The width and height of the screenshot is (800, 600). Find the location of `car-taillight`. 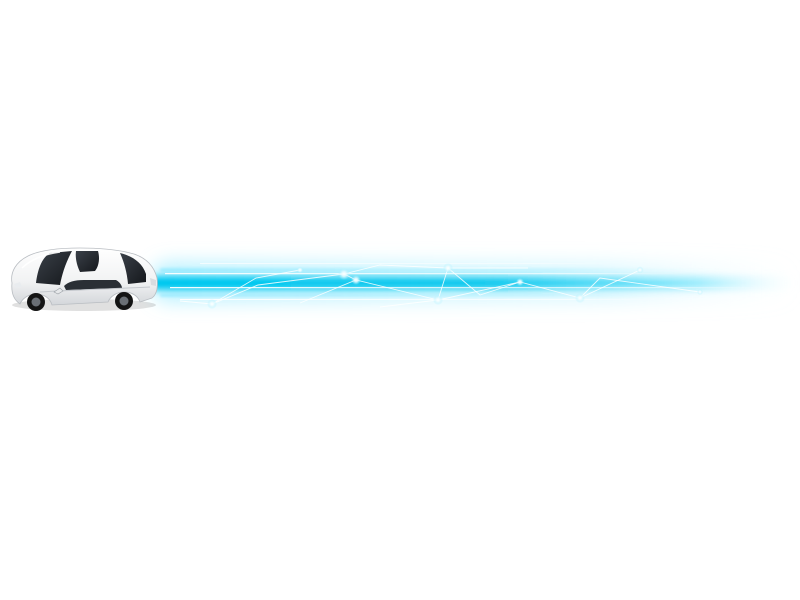

car-taillight is located at coordinates (153, 282).